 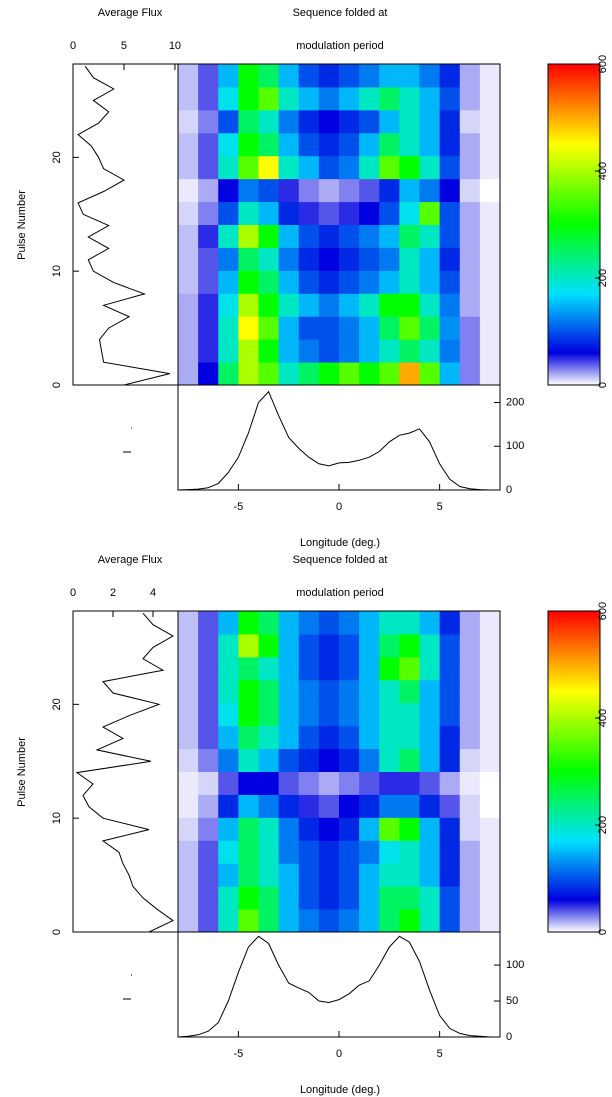 I want to click on y-axis-label: Pulse Number, so click(x=22, y=225).